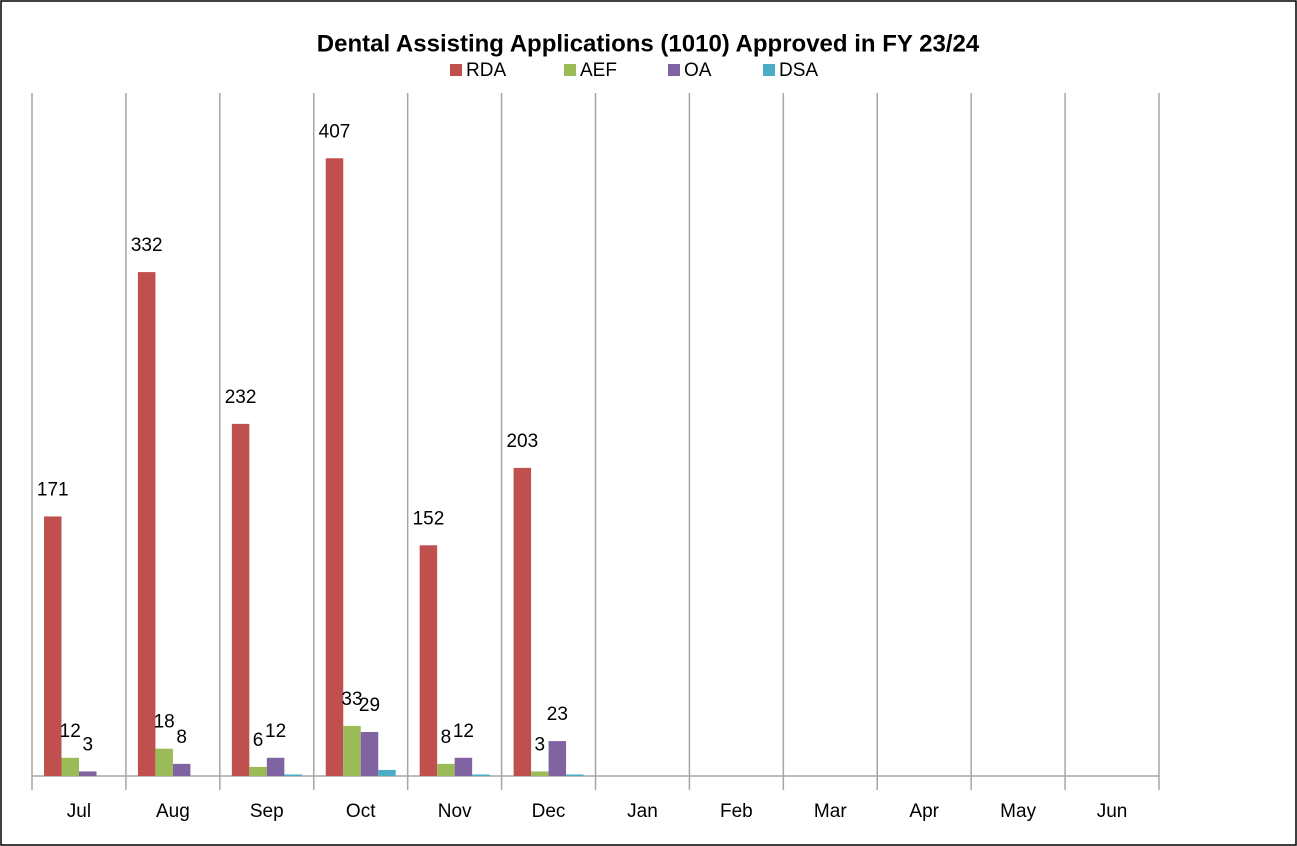 This screenshot has width=1297, height=846. I want to click on x-tick-label: Apr, so click(924, 811).